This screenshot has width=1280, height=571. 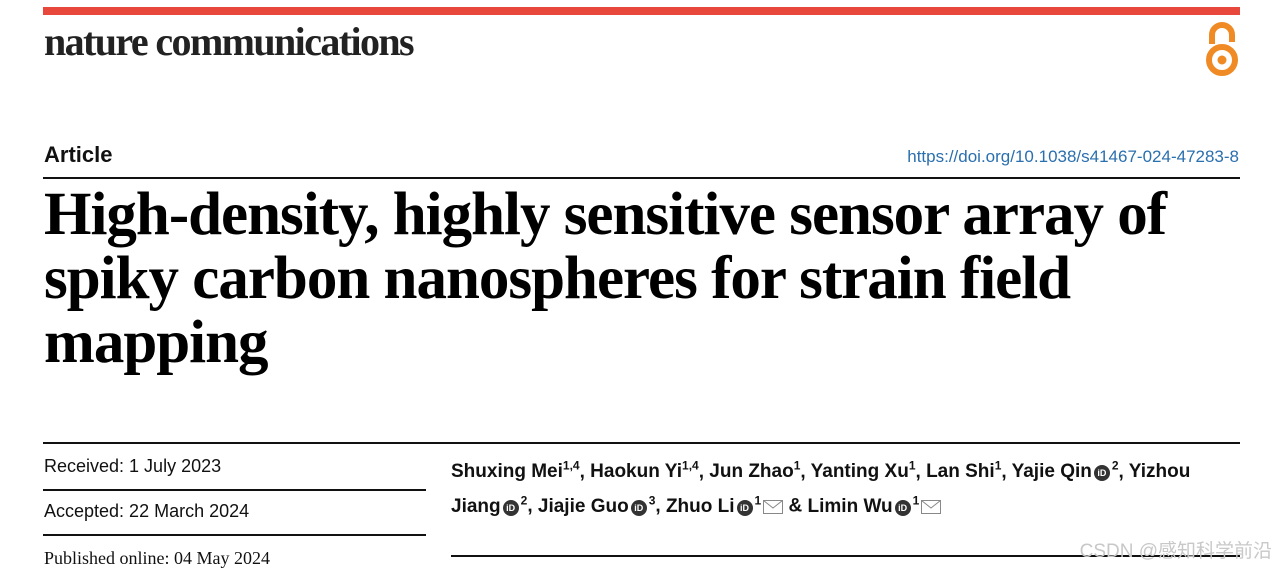 What do you see at coordinates (229, 41) in the screenshot?
I see `journal-logo: nature communications` at bounding box center [229, 41].